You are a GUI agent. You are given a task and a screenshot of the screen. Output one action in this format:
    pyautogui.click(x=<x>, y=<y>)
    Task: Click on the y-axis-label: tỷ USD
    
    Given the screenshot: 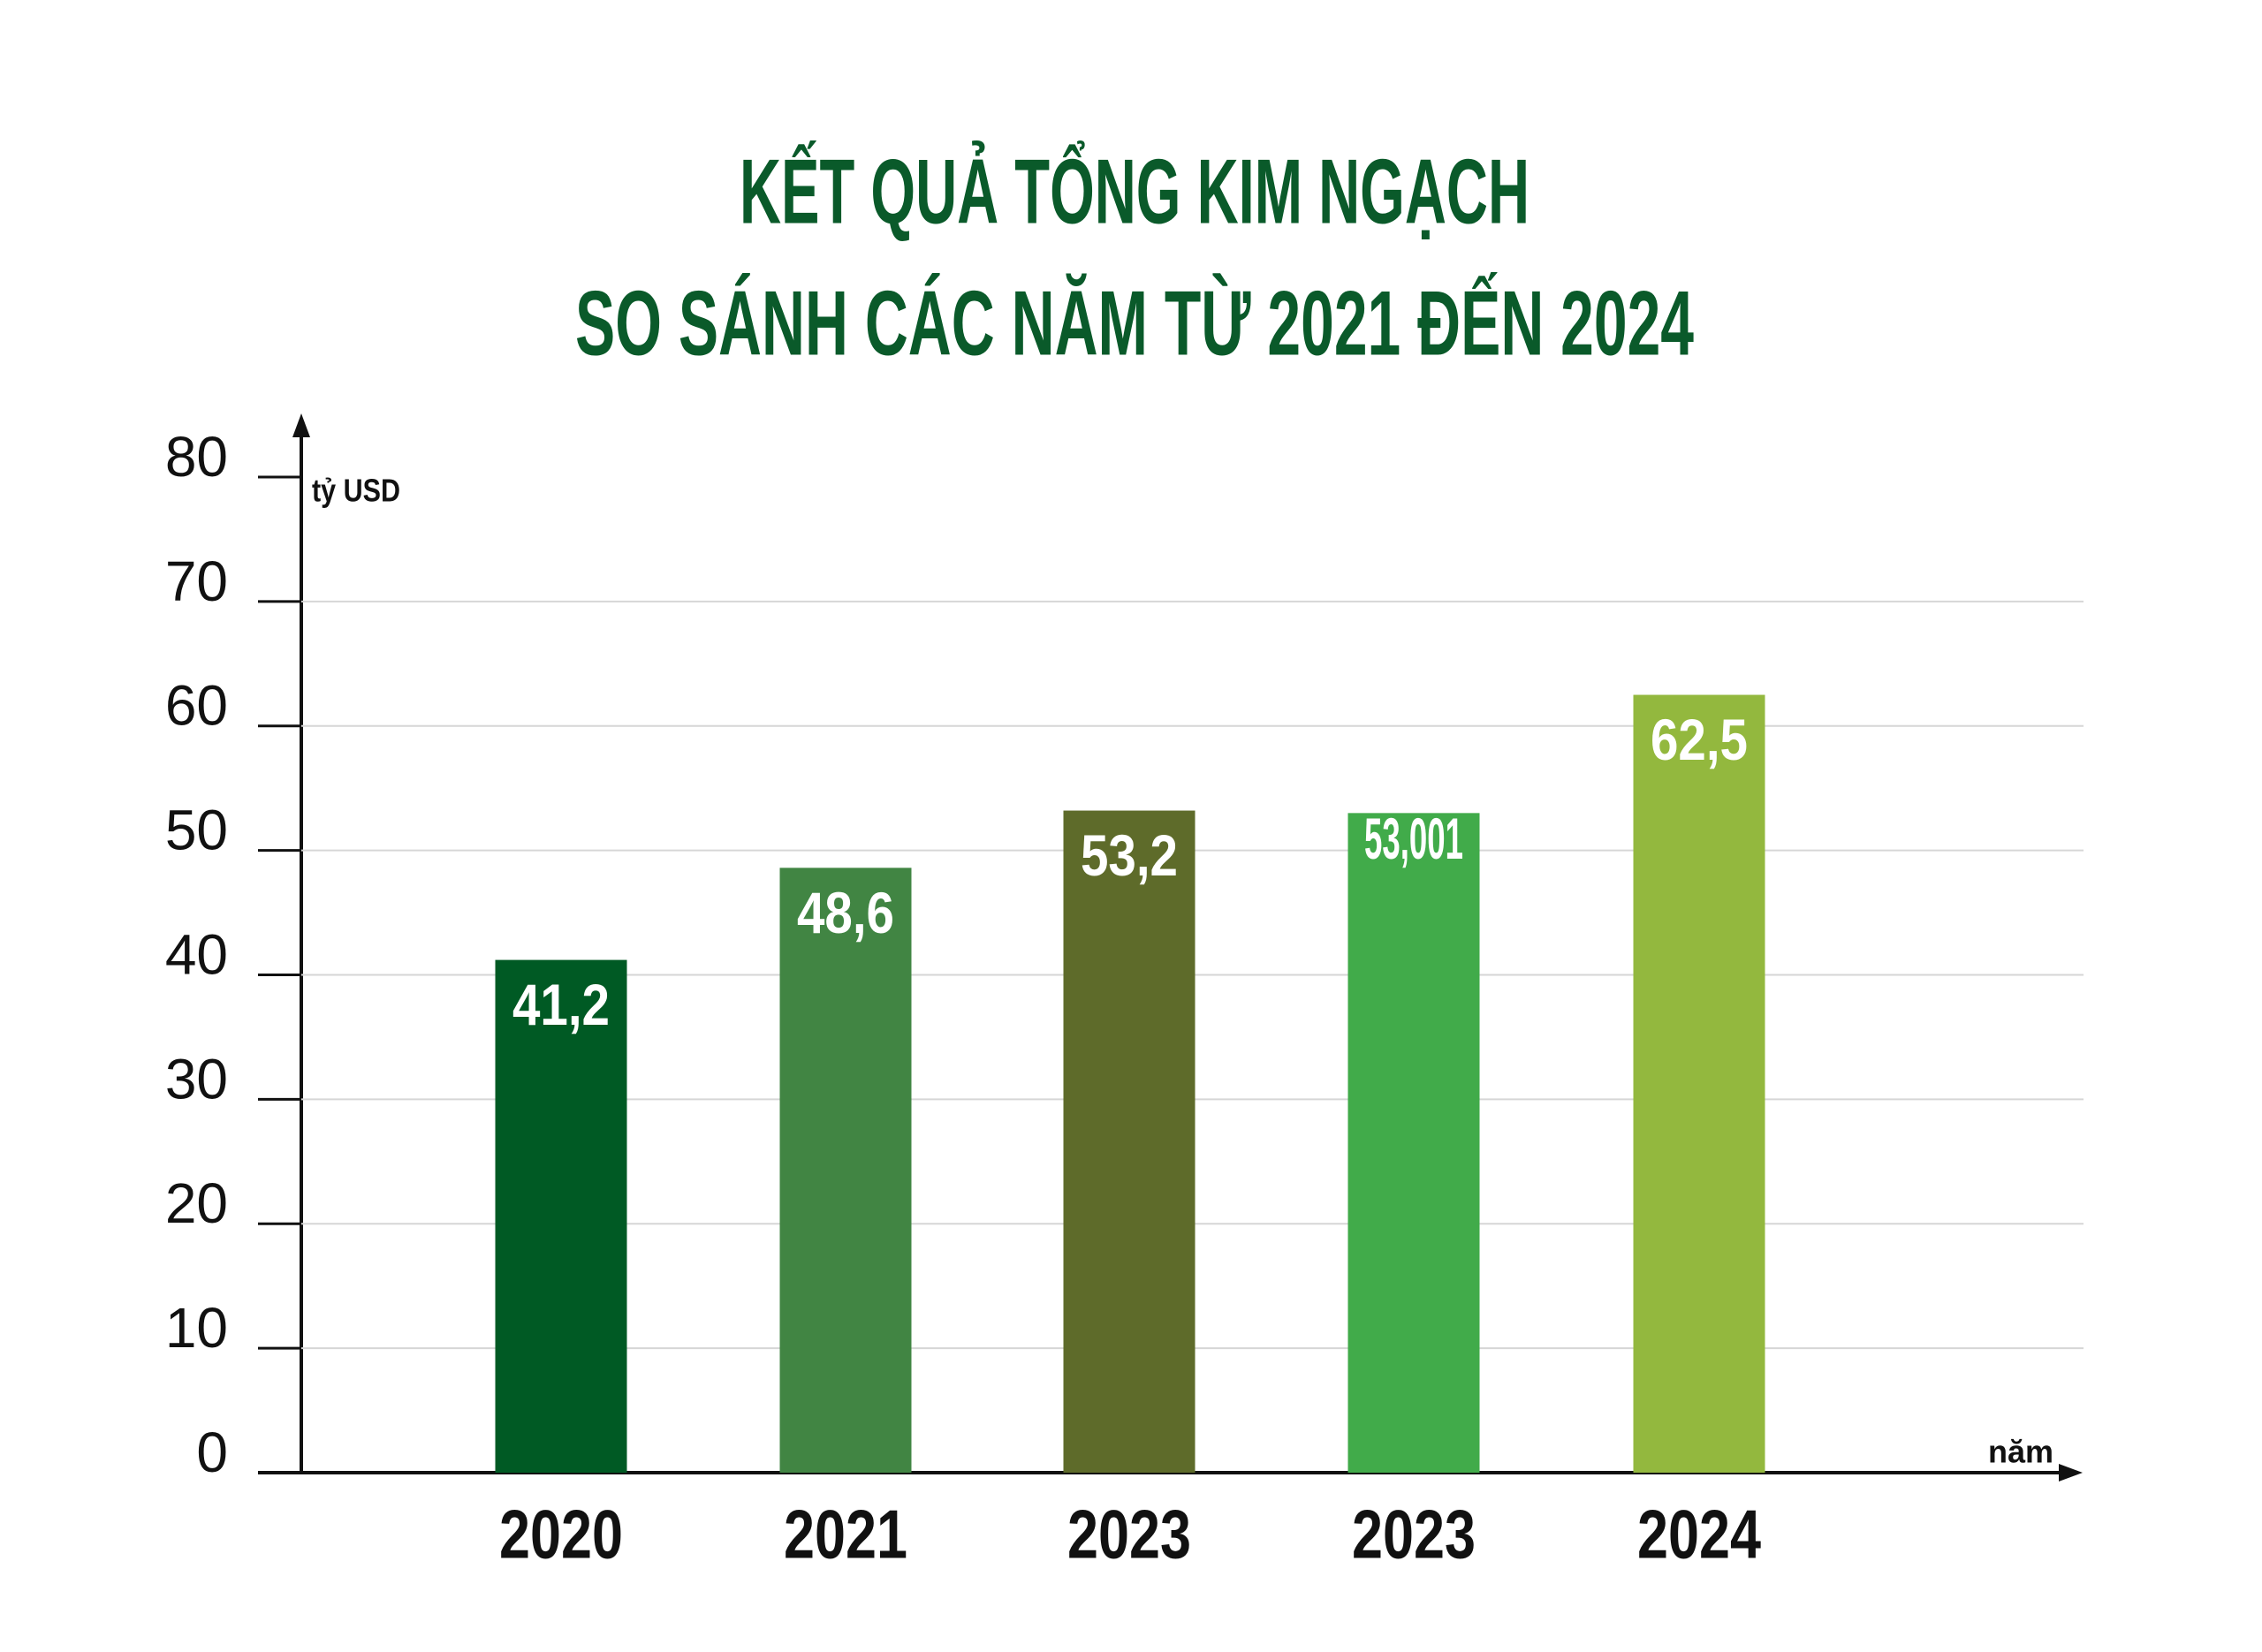 What is the action you would take?
    pyautogui.click(x=356, y=491)
    